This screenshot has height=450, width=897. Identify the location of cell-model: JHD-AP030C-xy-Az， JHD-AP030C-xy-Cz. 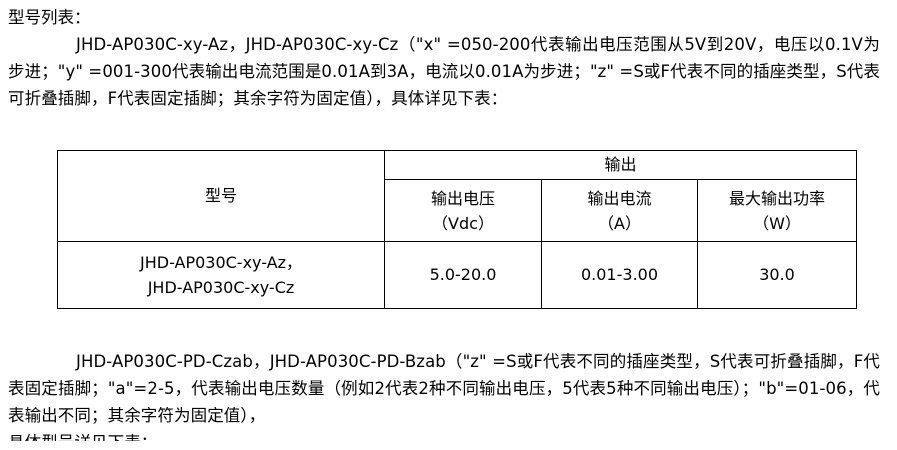
(221, 275).